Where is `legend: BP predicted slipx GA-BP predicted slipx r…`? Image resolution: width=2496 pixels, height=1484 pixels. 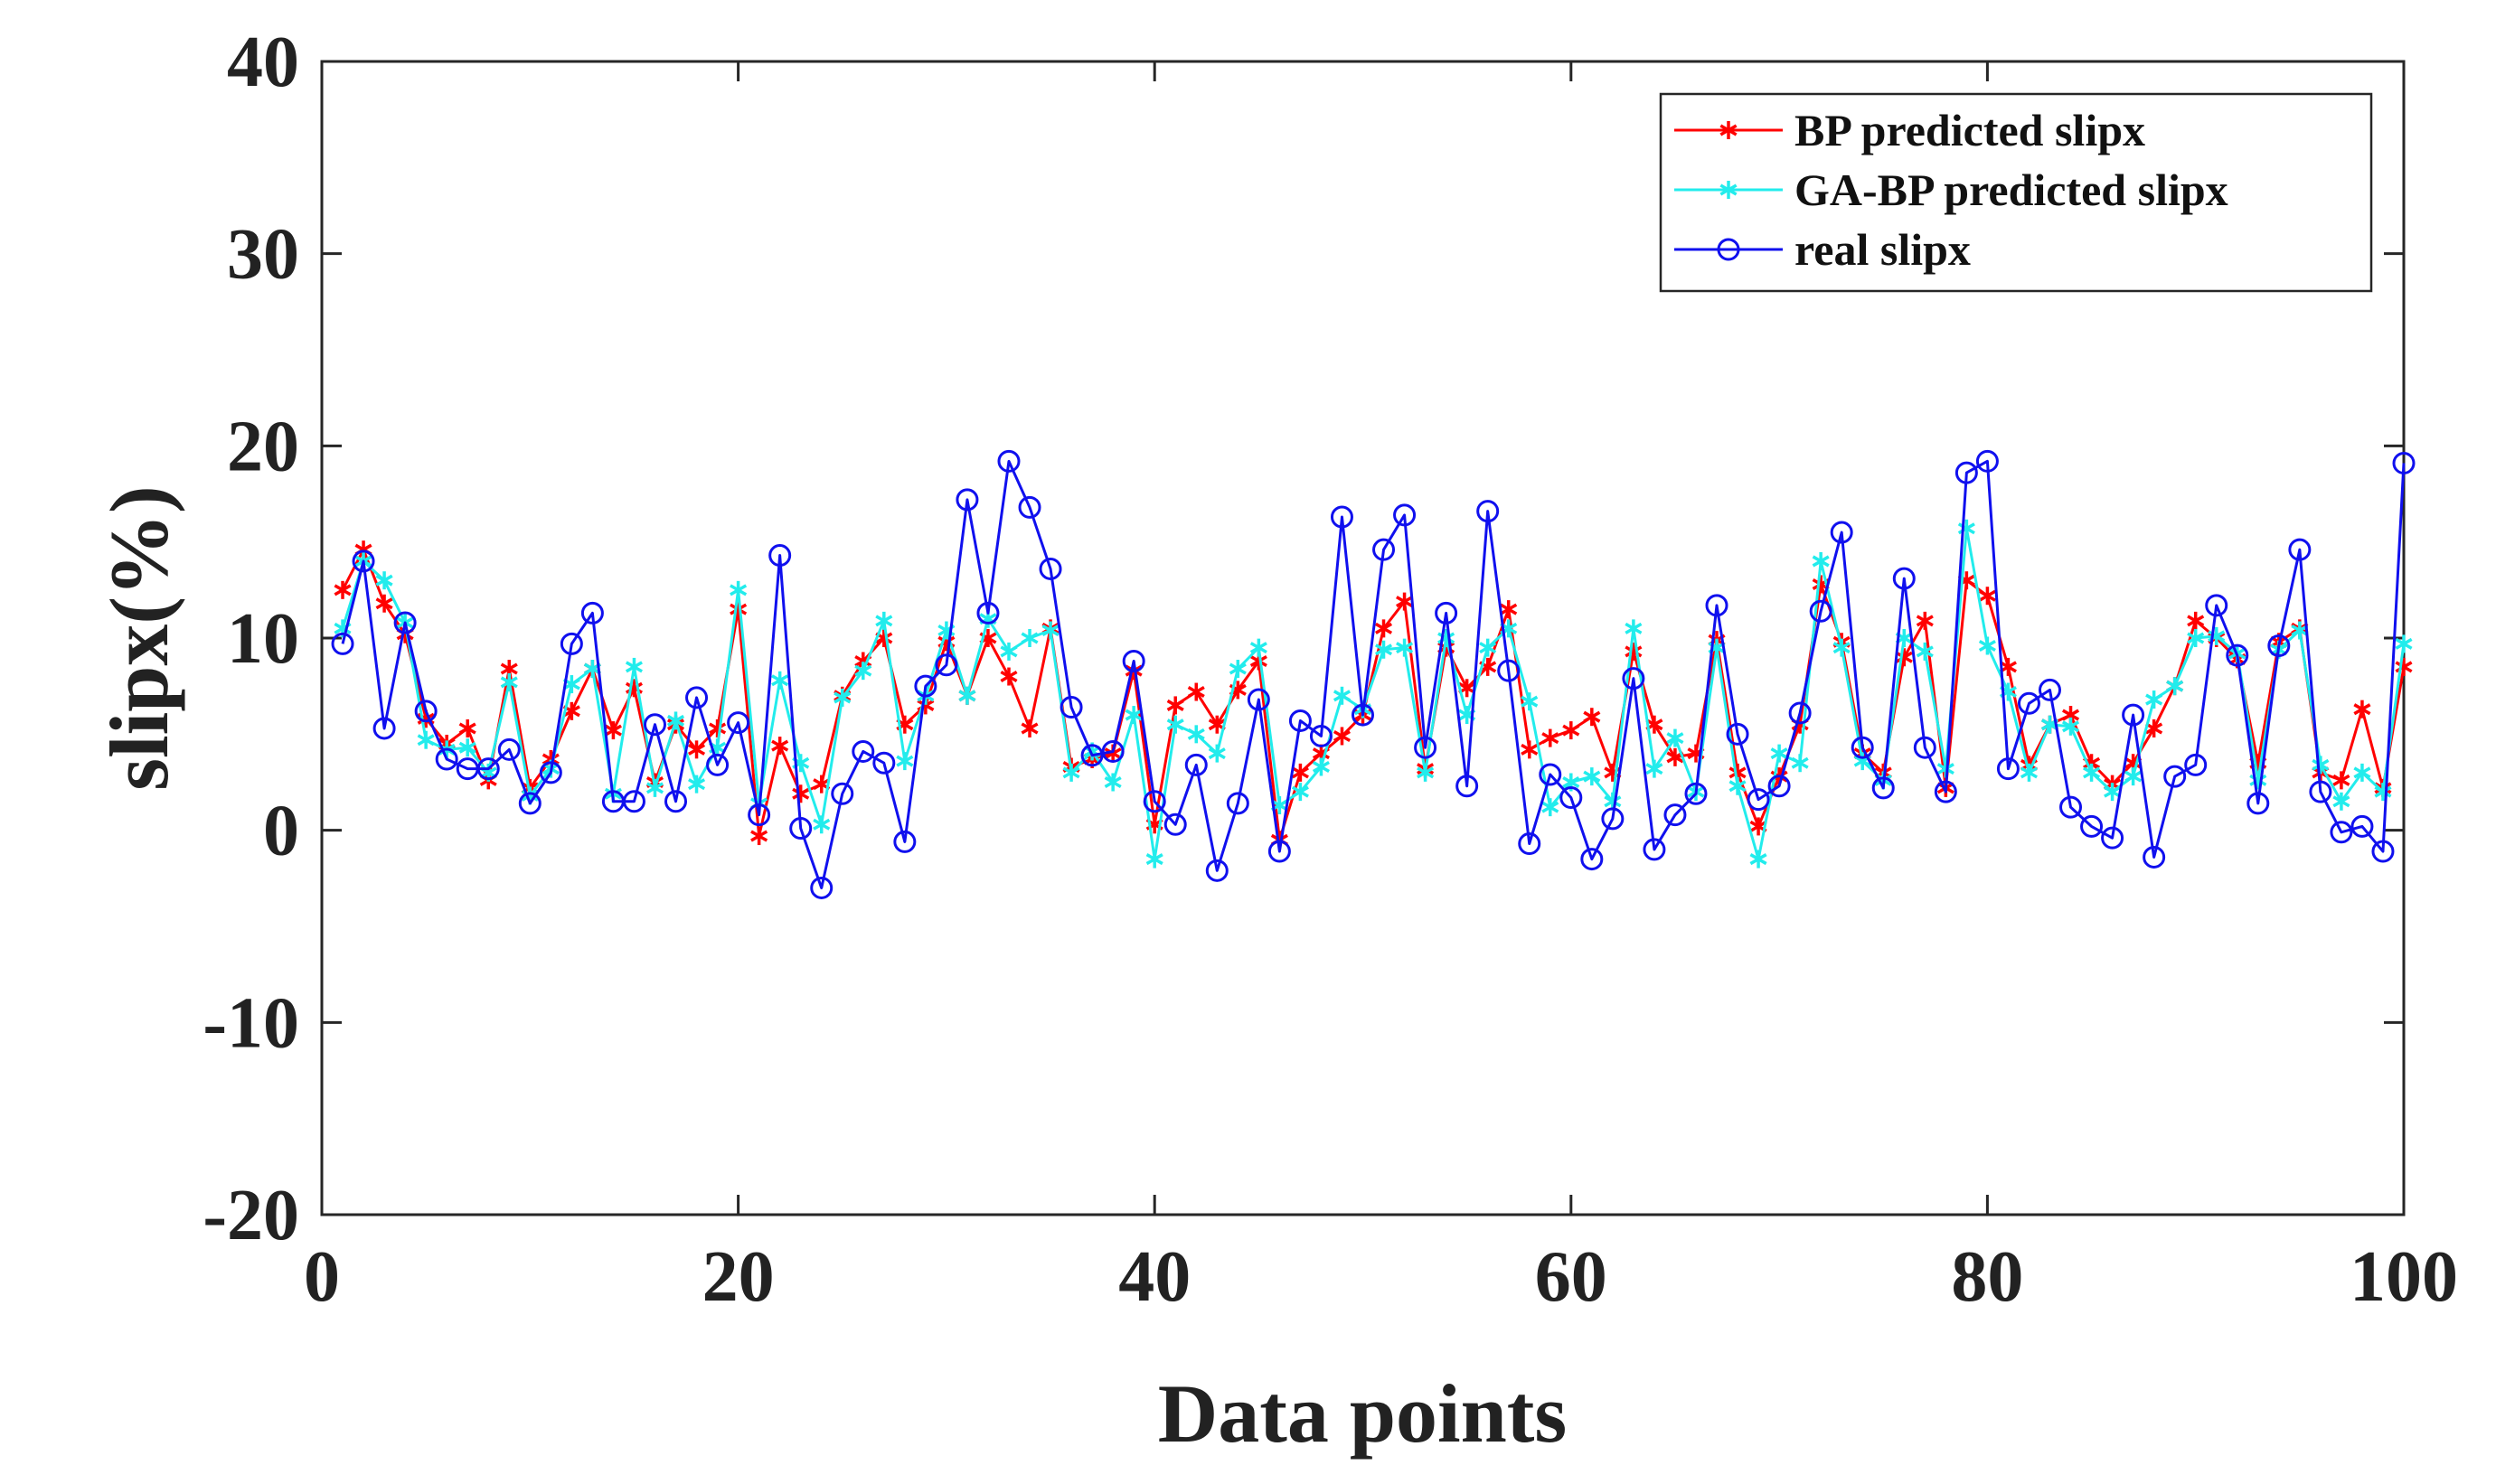
legend: BP predicted slipx GA-BP predicted slipx r… is located at coordinates (2016, 192).